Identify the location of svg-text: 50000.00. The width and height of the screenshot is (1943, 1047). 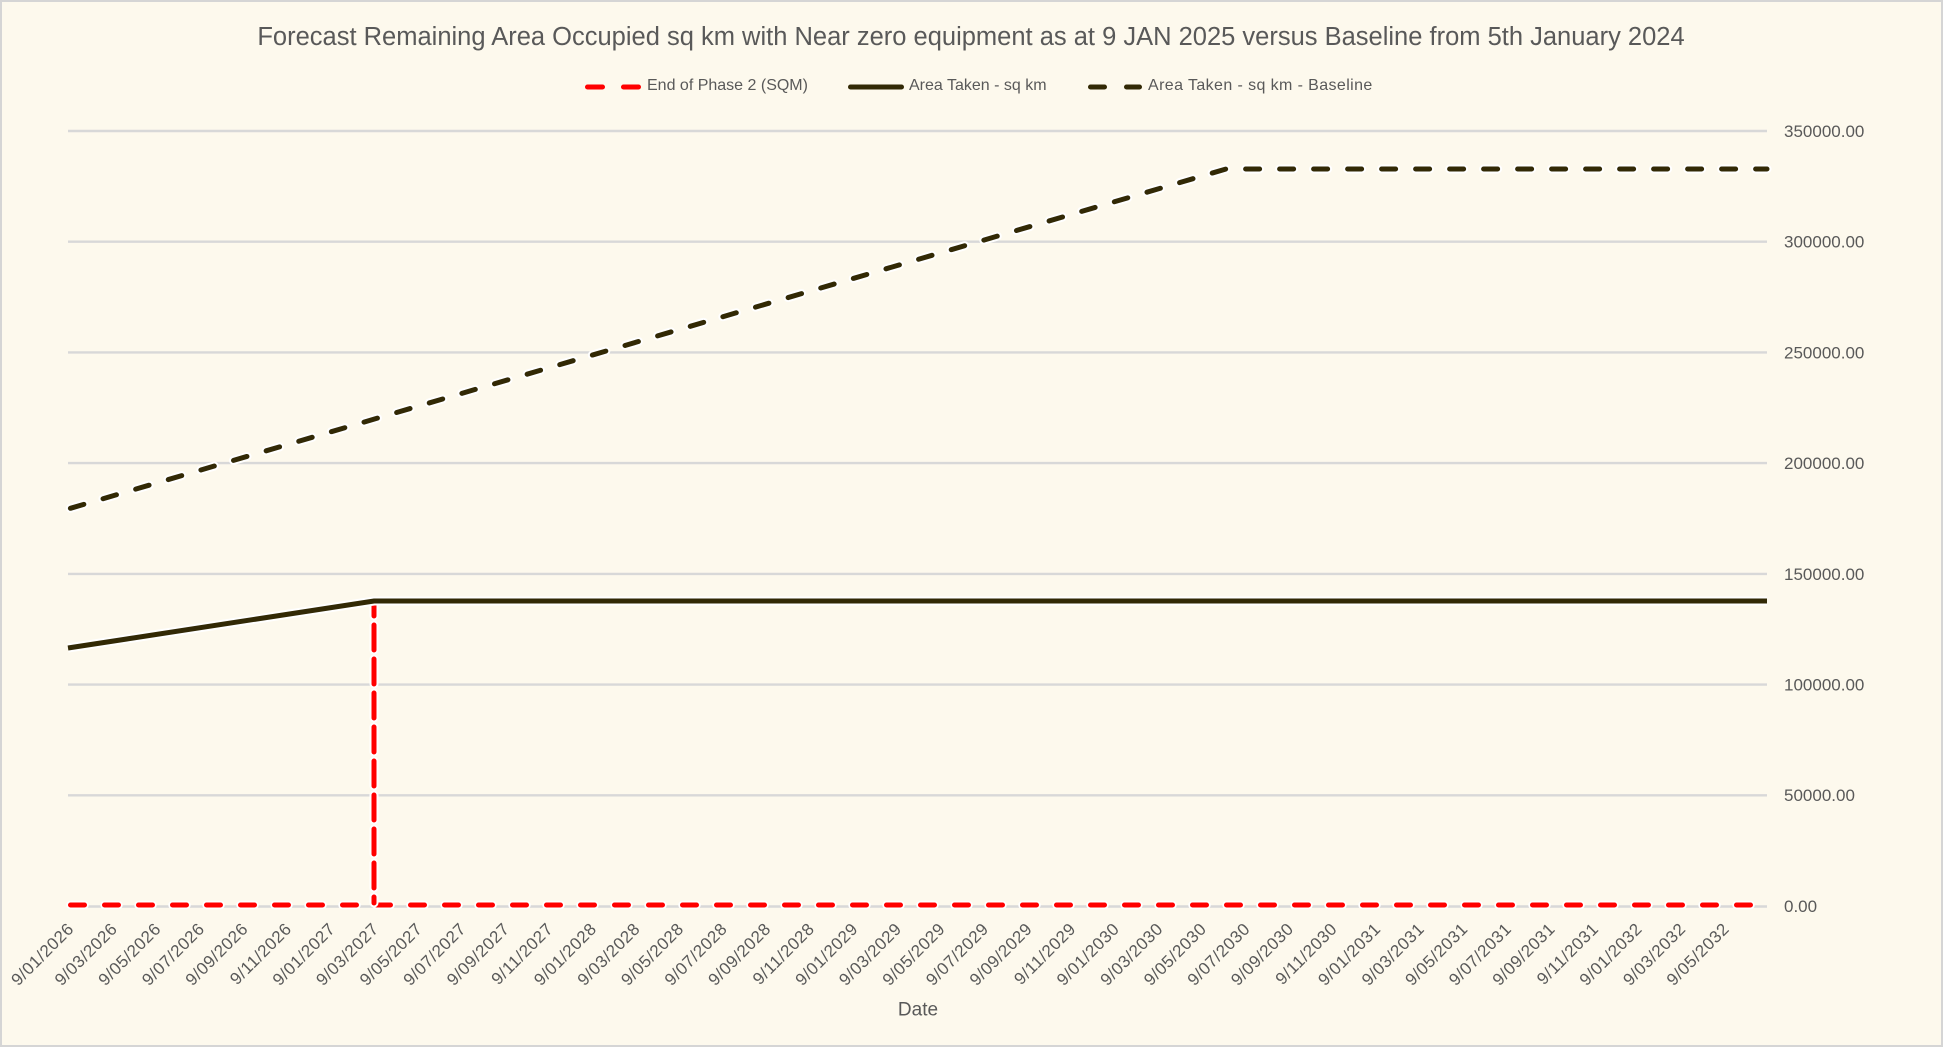
(1819, 795).